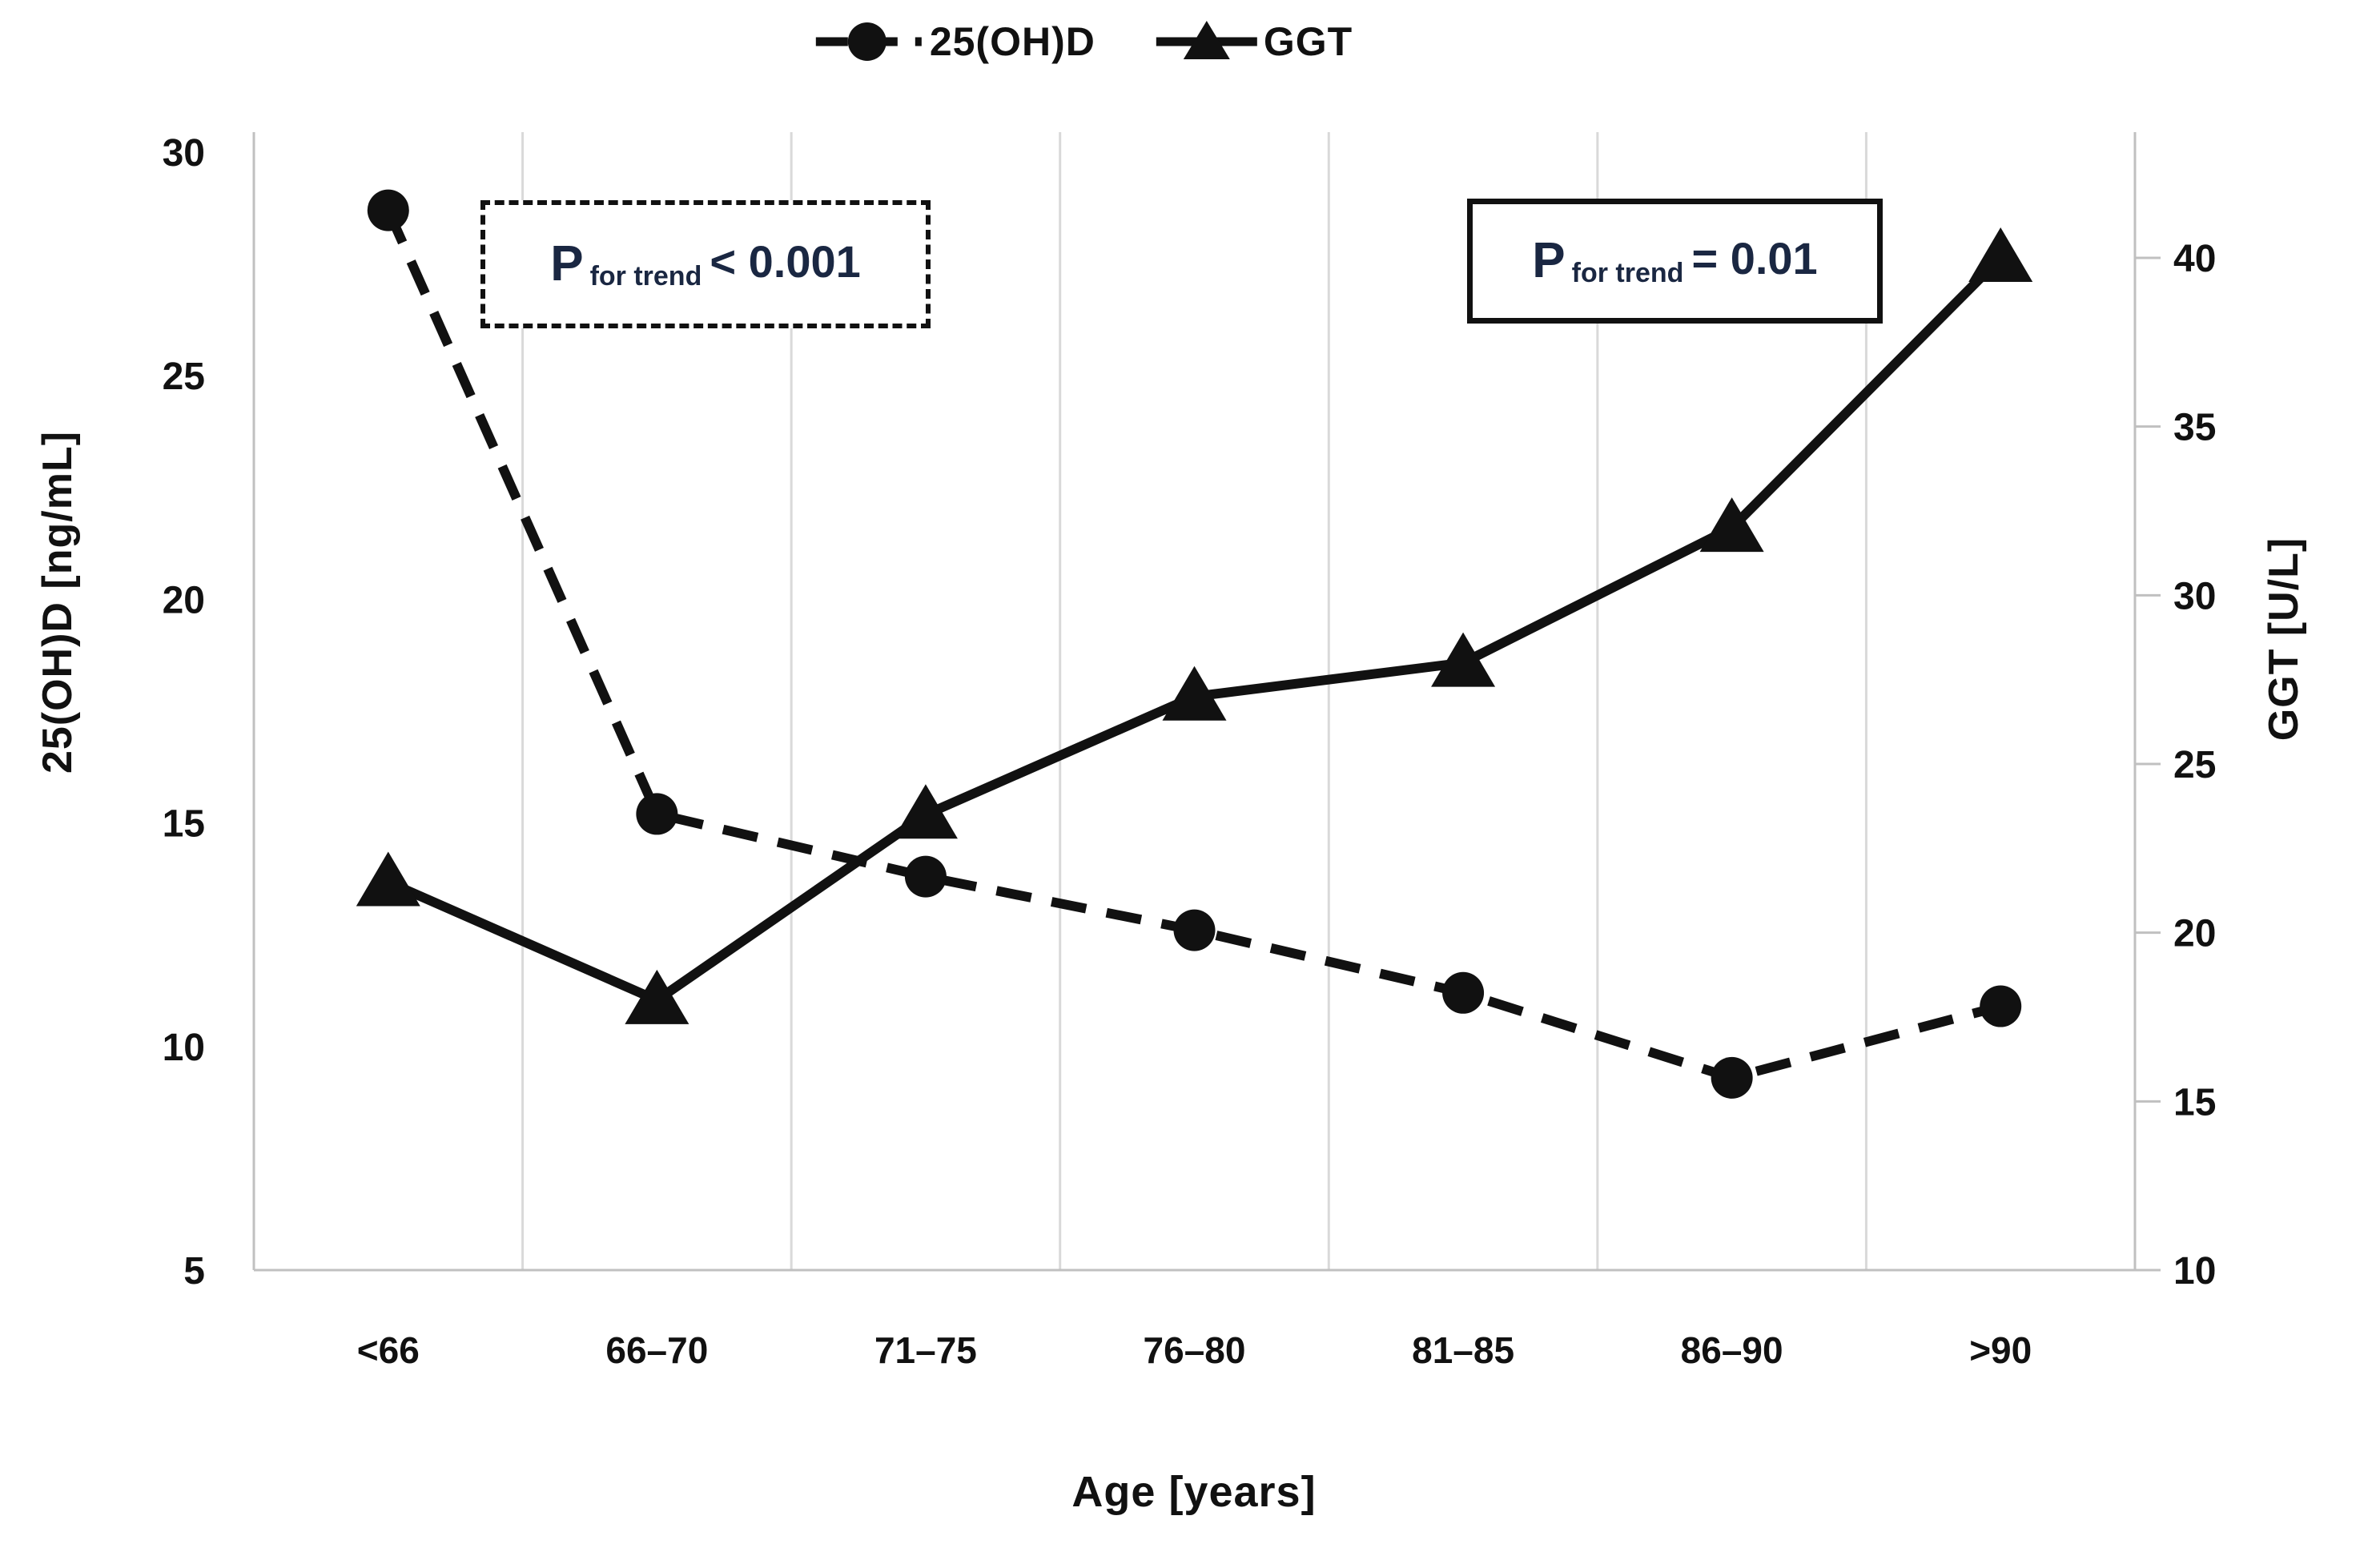 The image size is (2380, 1560). What do you see at coordinates (194, 1271) in the screenshot?
I see `left-axis-tick-label: 5` at bounding box center [194, 1271].